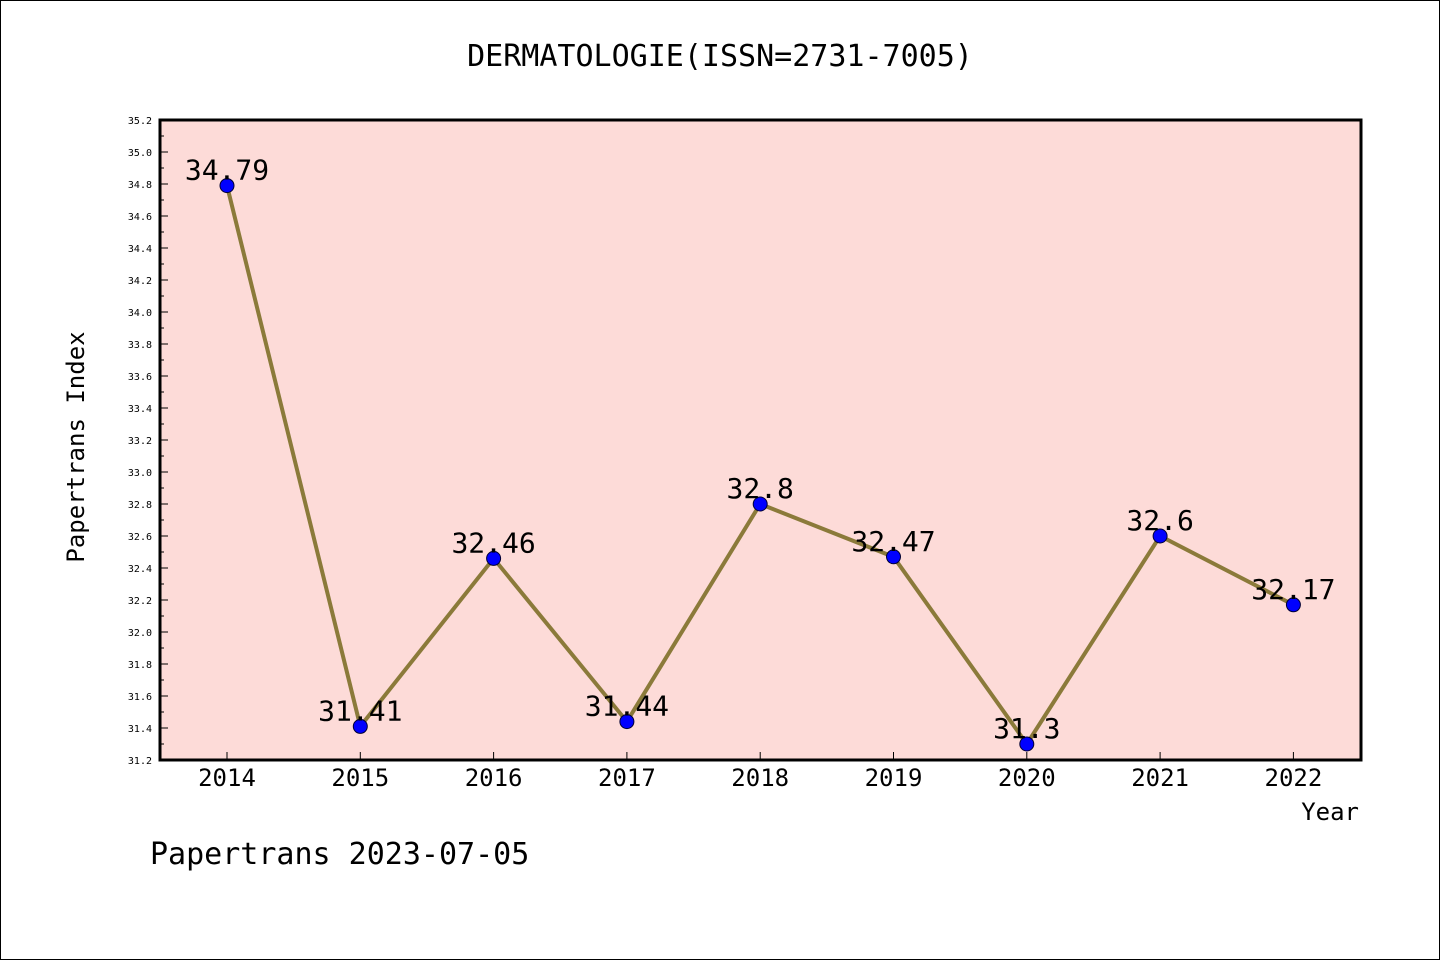  What do you see at coordinates (493, 542) in the screenshot?
I see `data-label: 32.46` at bounding box center [493, 542].